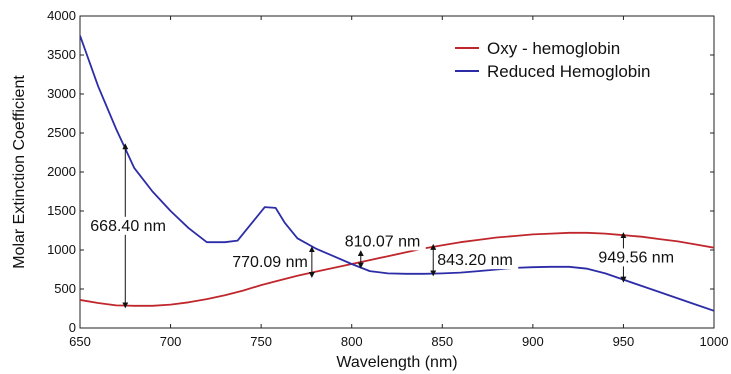 This screenshot has height=374, width=731. What do you see at coordinates (714, 341) in the screenshot?
I see `x-tick-label: 1000` at bounding box center [714, 341].